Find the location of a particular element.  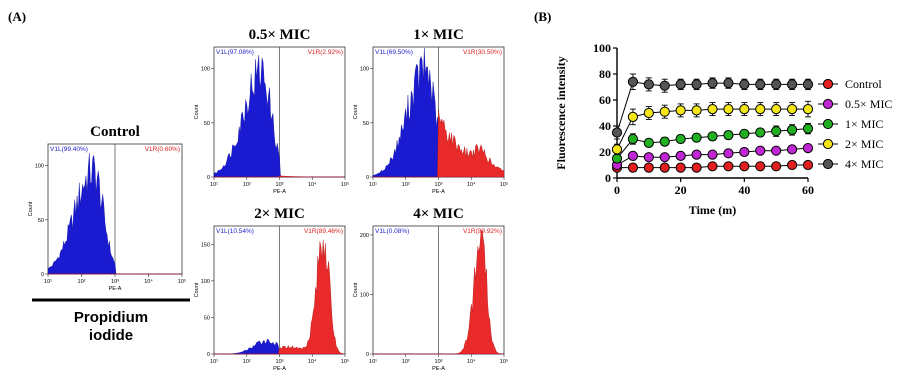

x-axis-title: Time (m) is located at coordinates (712, 210).